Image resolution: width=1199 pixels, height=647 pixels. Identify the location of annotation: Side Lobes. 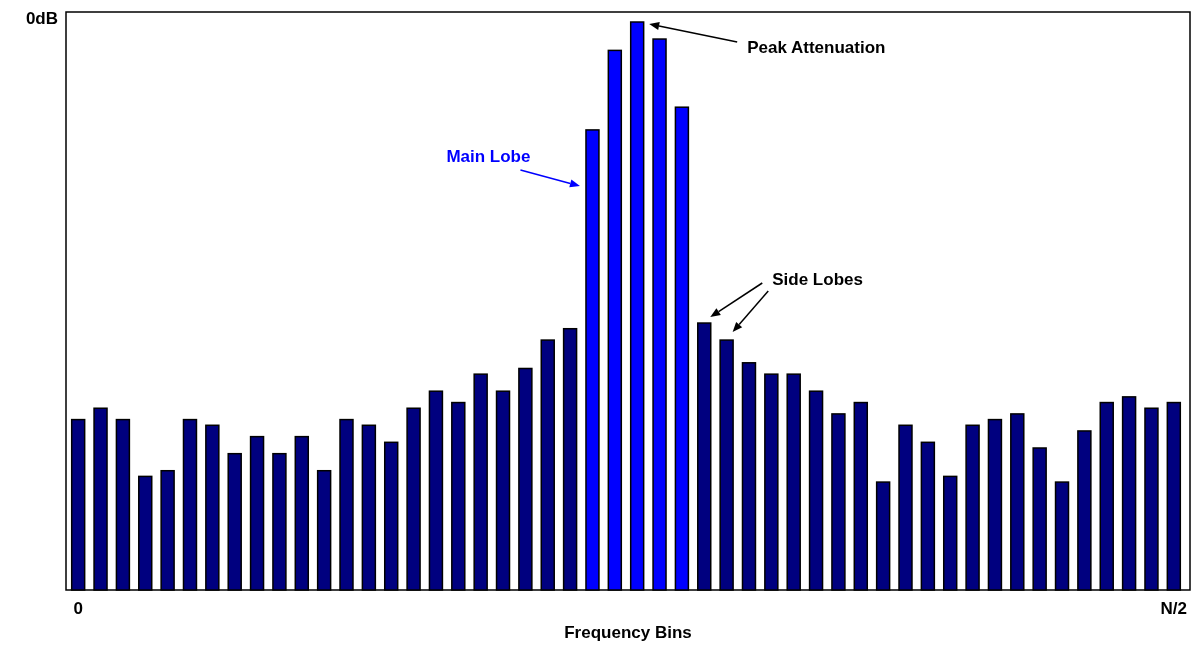
(817, 279).